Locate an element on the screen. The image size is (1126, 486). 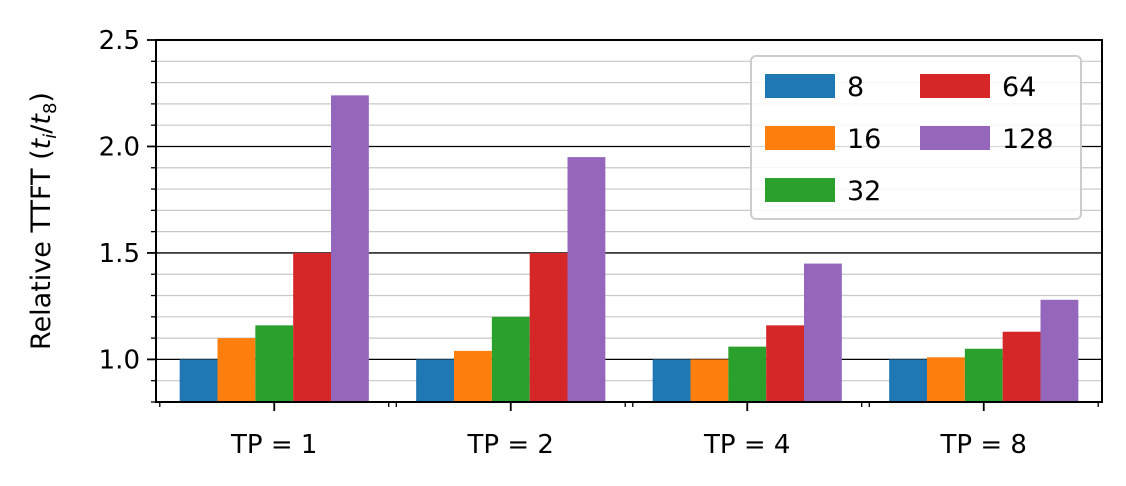
x-tick-label: TP = 1 is located at coordinates (273, 445).